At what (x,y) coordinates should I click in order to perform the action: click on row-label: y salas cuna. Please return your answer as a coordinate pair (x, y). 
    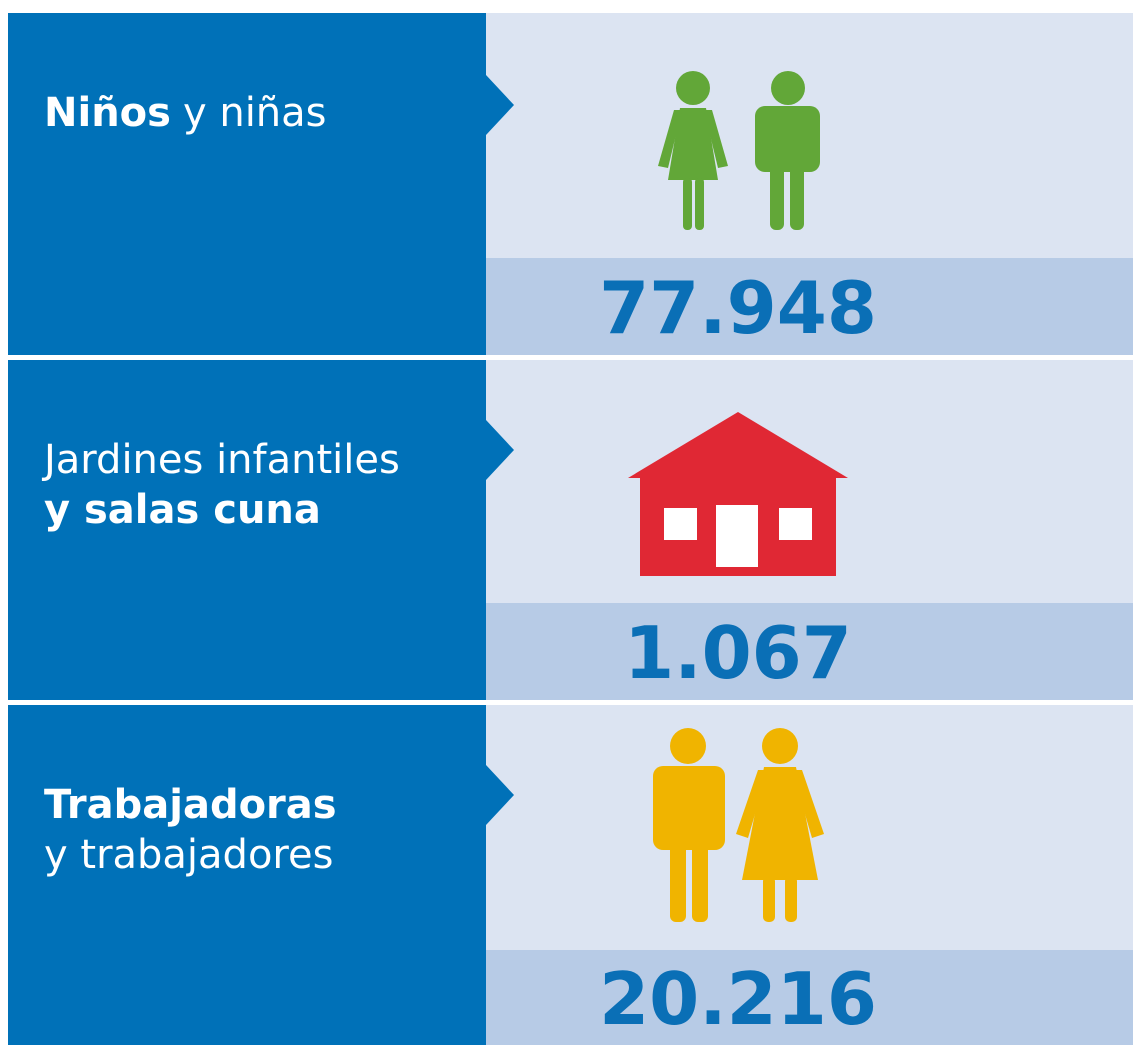
    Looking at the image, I should click on (182, 510).